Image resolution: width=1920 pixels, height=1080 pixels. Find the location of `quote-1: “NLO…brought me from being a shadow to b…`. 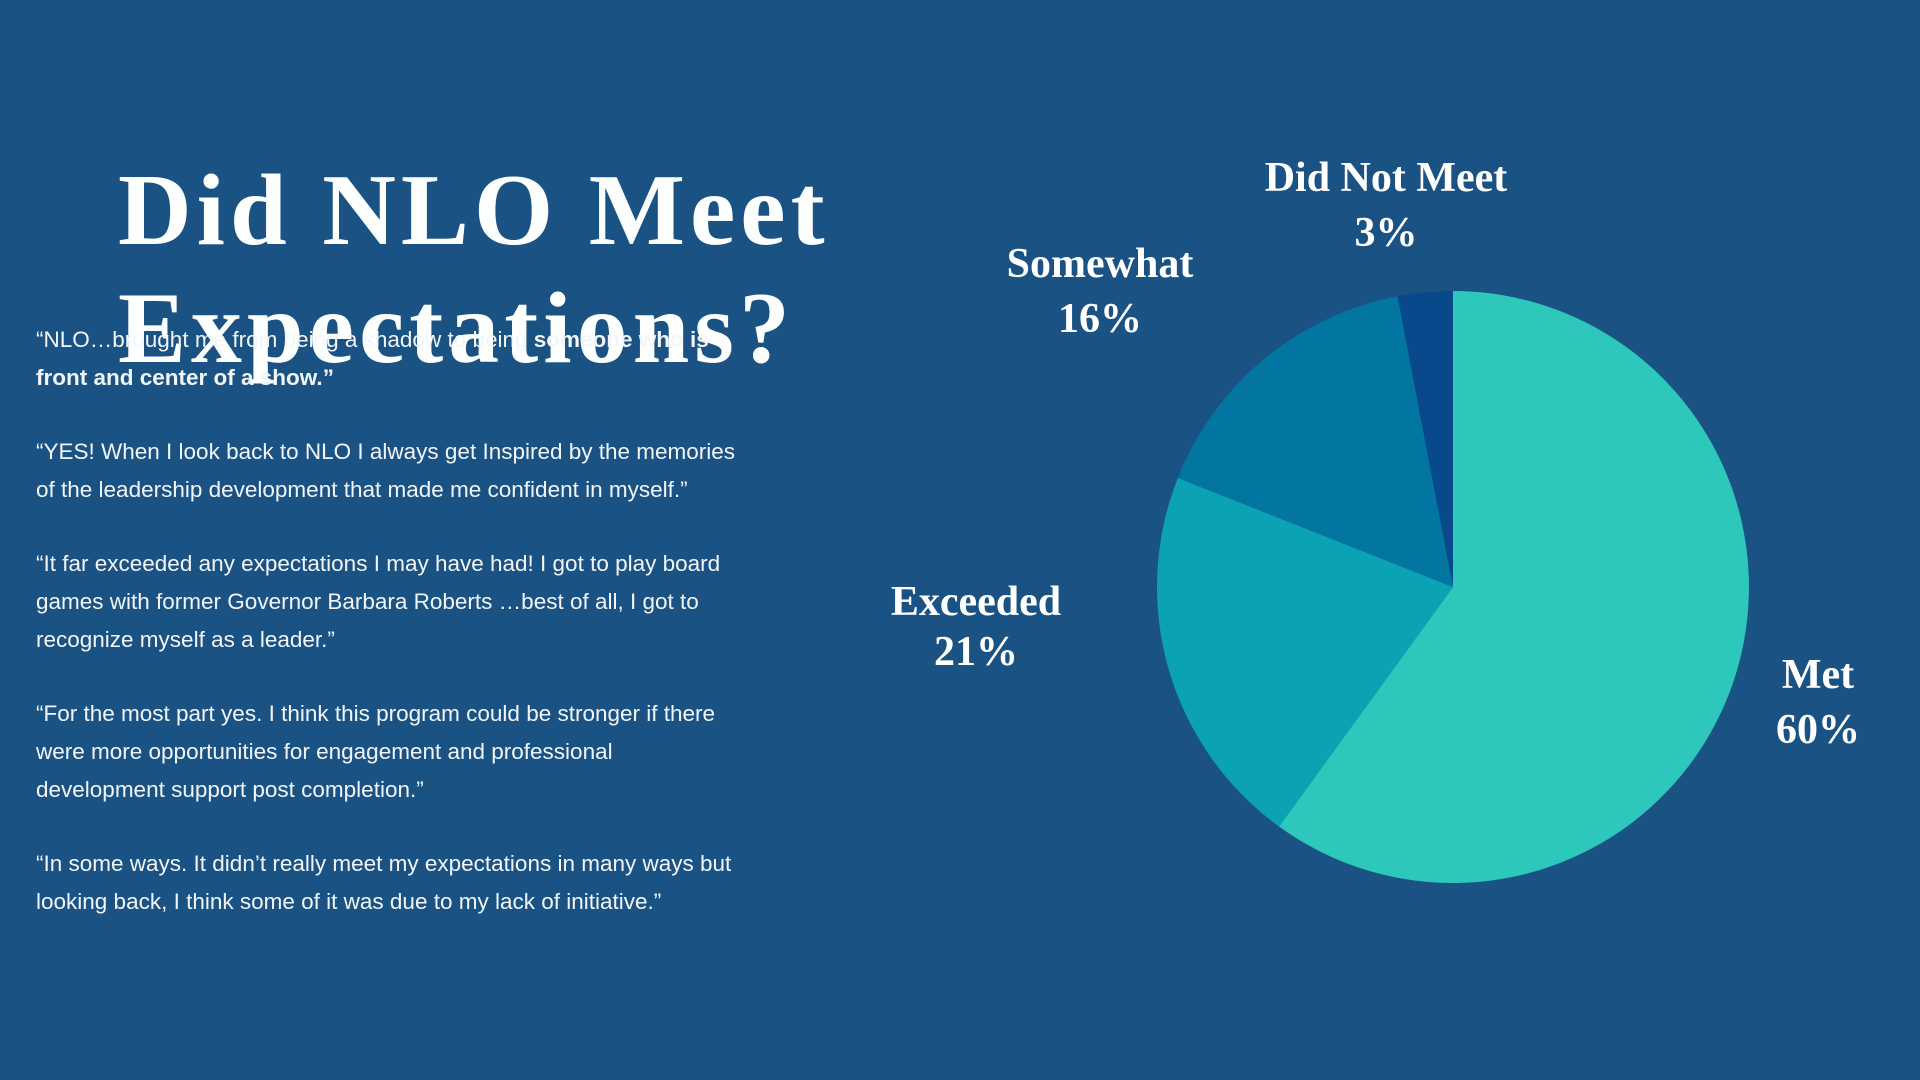

quote-1: “NLO…brought me from being a shadow to b… is located at coordinates (386, 359).